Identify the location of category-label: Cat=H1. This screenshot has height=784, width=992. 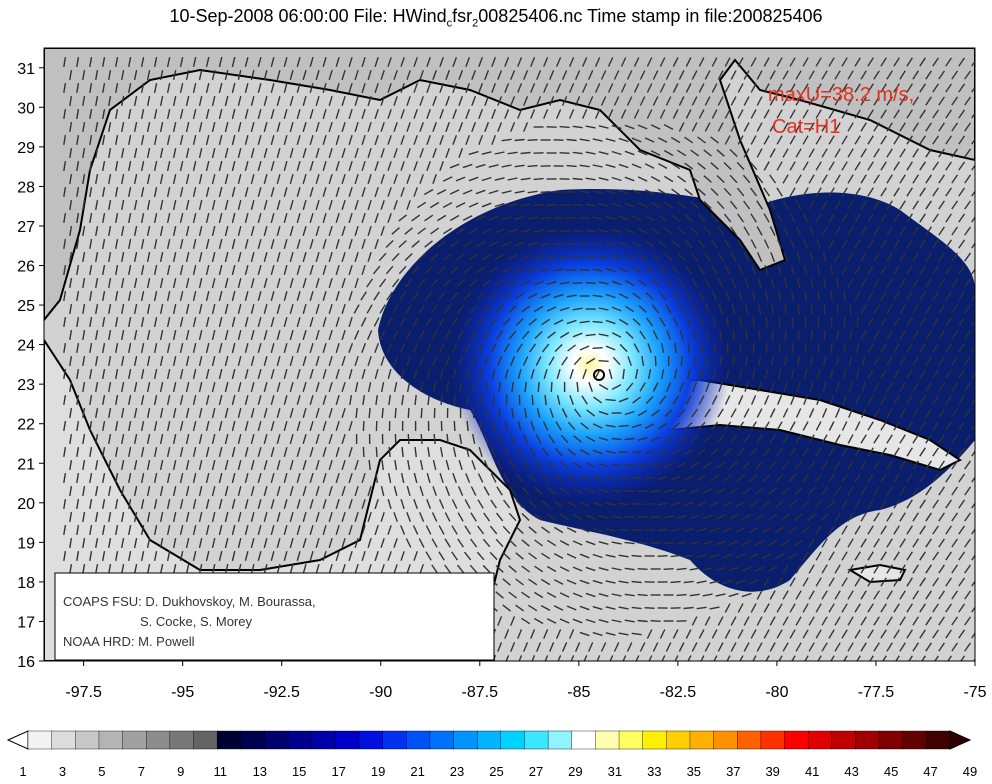
(806, 127).